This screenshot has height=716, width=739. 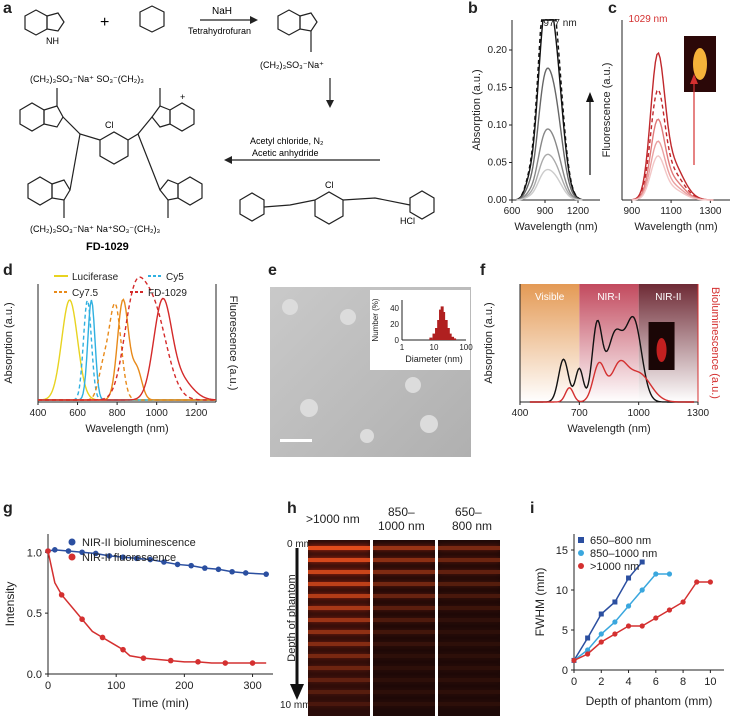 What do you see at coordinates (656, 682) in the screenshot?
I see `i-xtick-label: 6` at bounding box center [656, 682].